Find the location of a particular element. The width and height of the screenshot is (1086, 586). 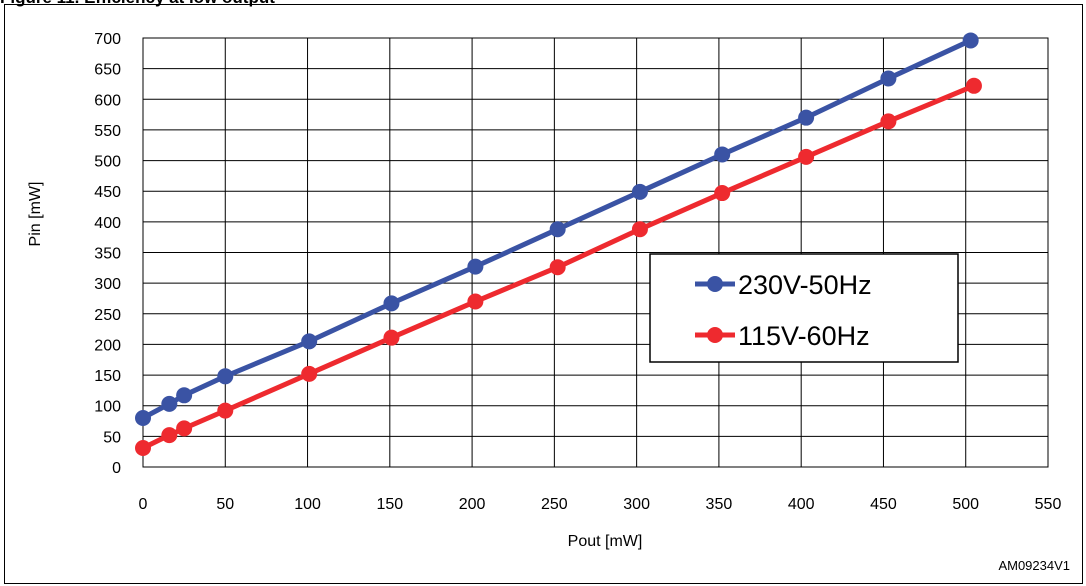

y-tick-label: 50 is located at coordinates (112, 437).